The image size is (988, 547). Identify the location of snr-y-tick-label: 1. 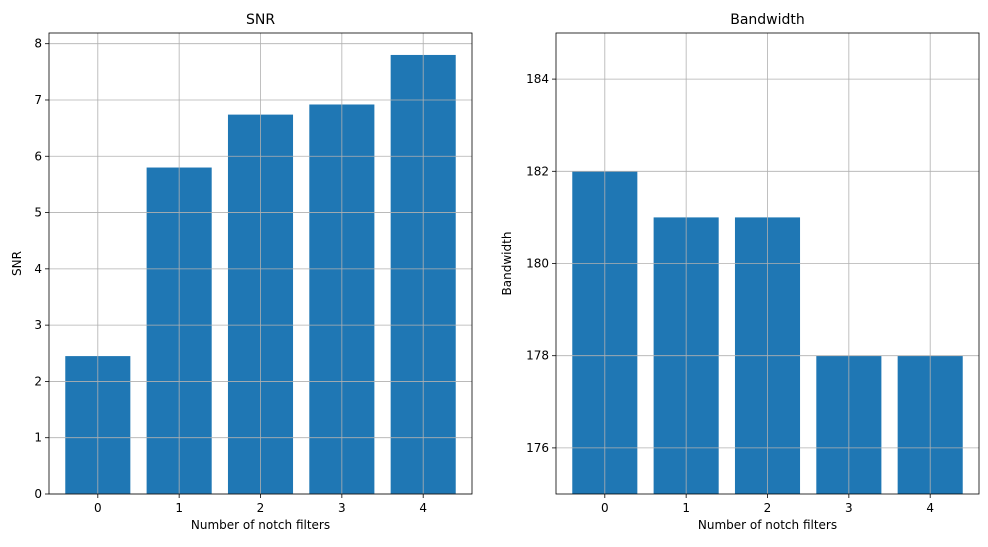
(38, 438).